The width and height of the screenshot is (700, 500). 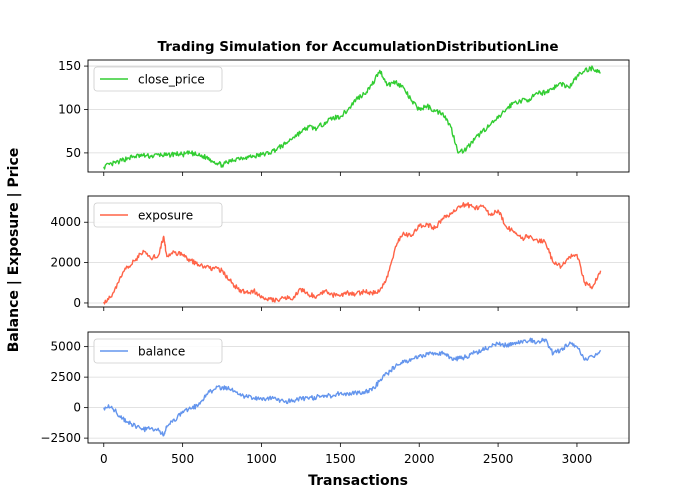 I want to click on y-tick-label: 2500, so click(x=65, y=377).